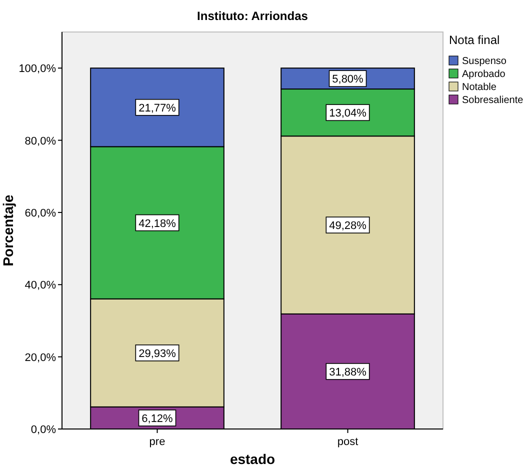 This screenshot has width=528, height=470. What do you see at coordinates (479, 87) in the screenshot?
I see `legend-label: Notable` at bounding box center [479, 87].